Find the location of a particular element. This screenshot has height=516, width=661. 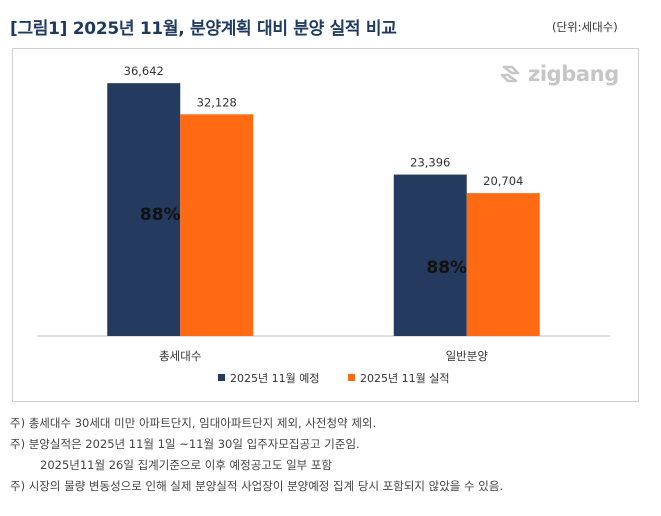

chart-title: [그림1] 2025년 11월, 분양계획 대비 분양 실적 비교 is located at coordinates (203, 29).